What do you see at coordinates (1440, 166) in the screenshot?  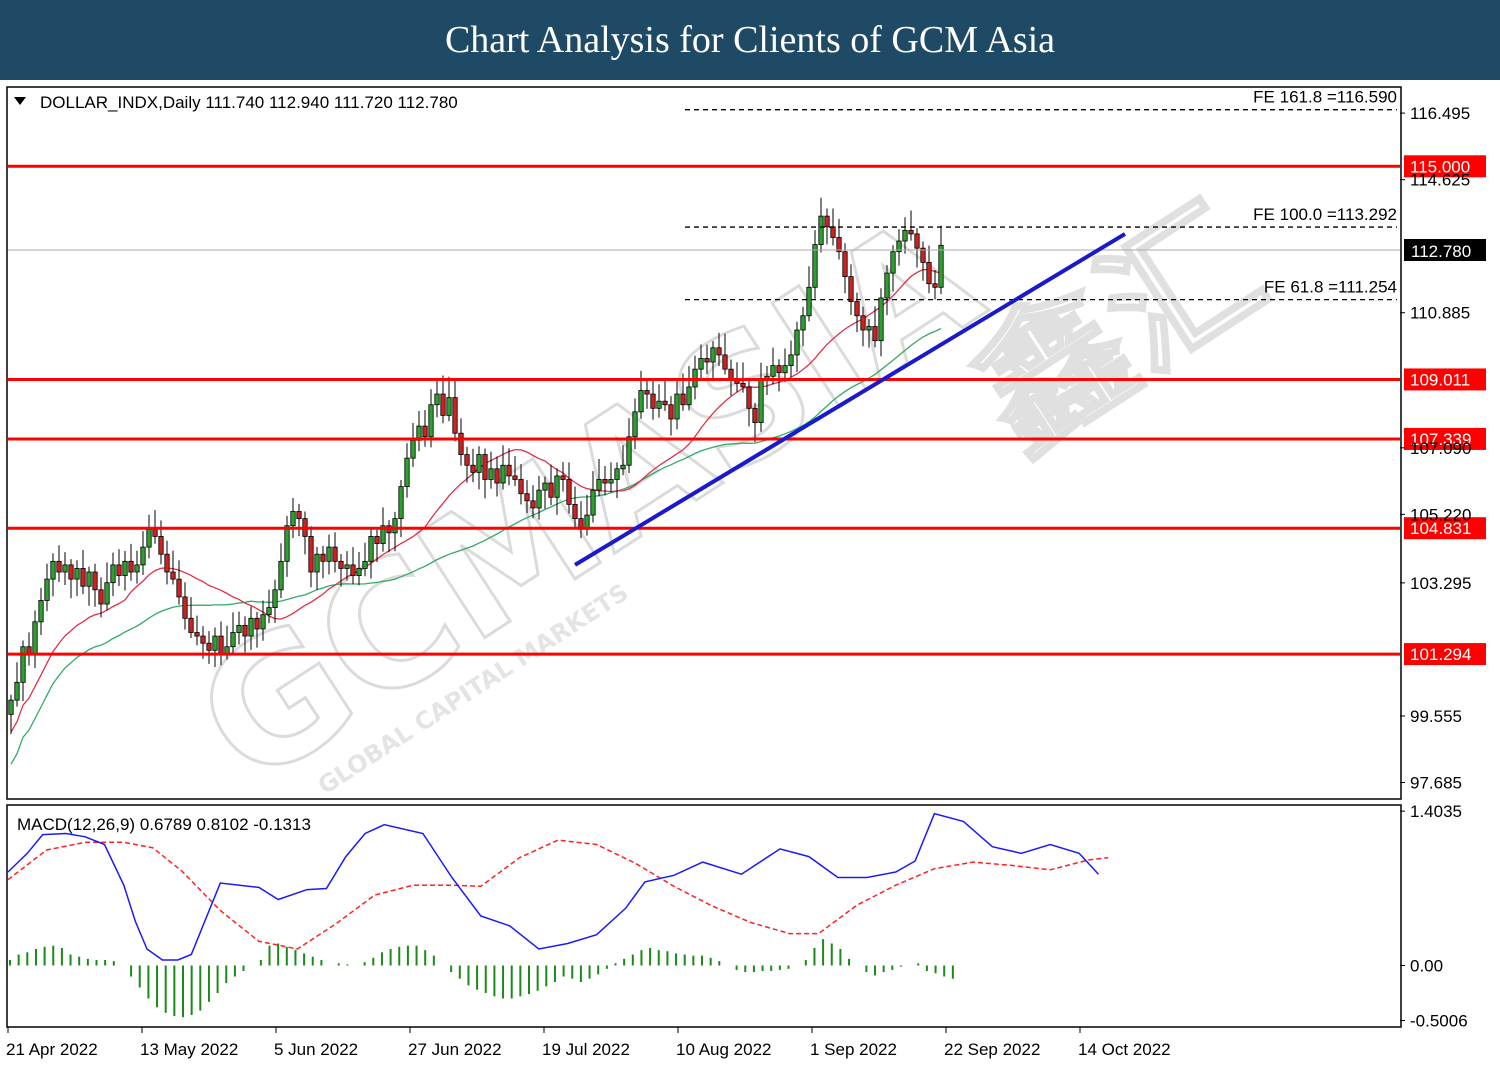 I see `level-label: 115.000` at bounding box center [1440, 166].